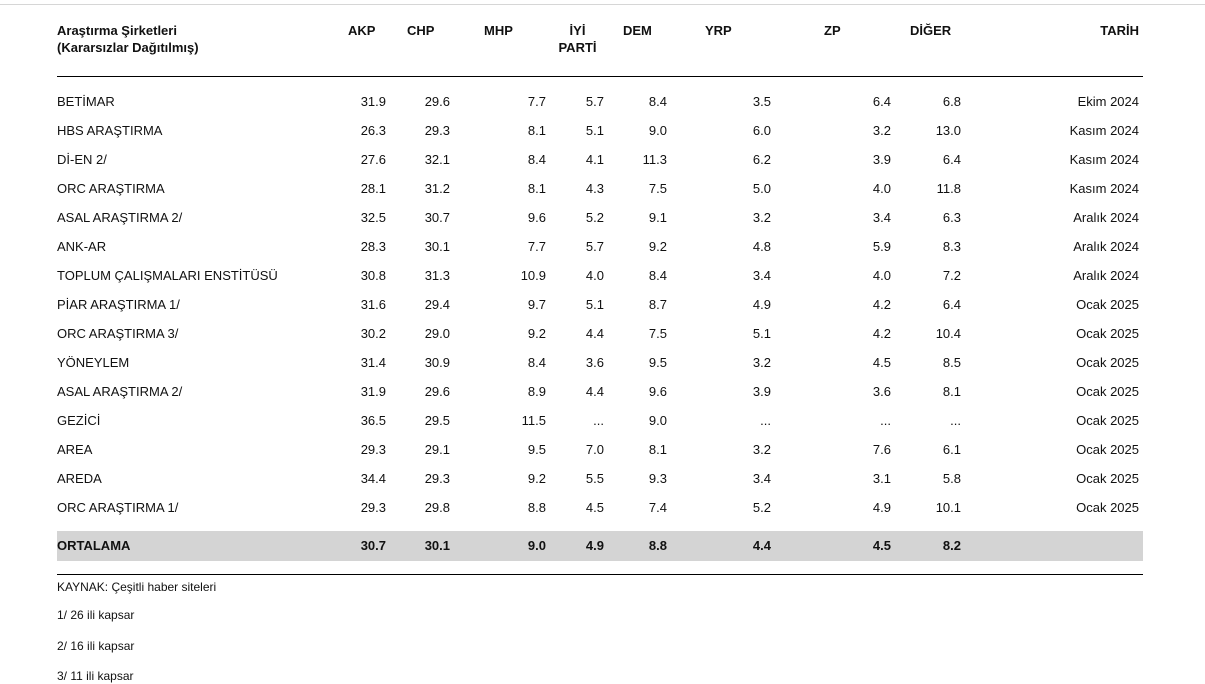 The height and width of the screenshot is (684, 1205). I want to click on cell-dem: 9.0, so click(657, 420).